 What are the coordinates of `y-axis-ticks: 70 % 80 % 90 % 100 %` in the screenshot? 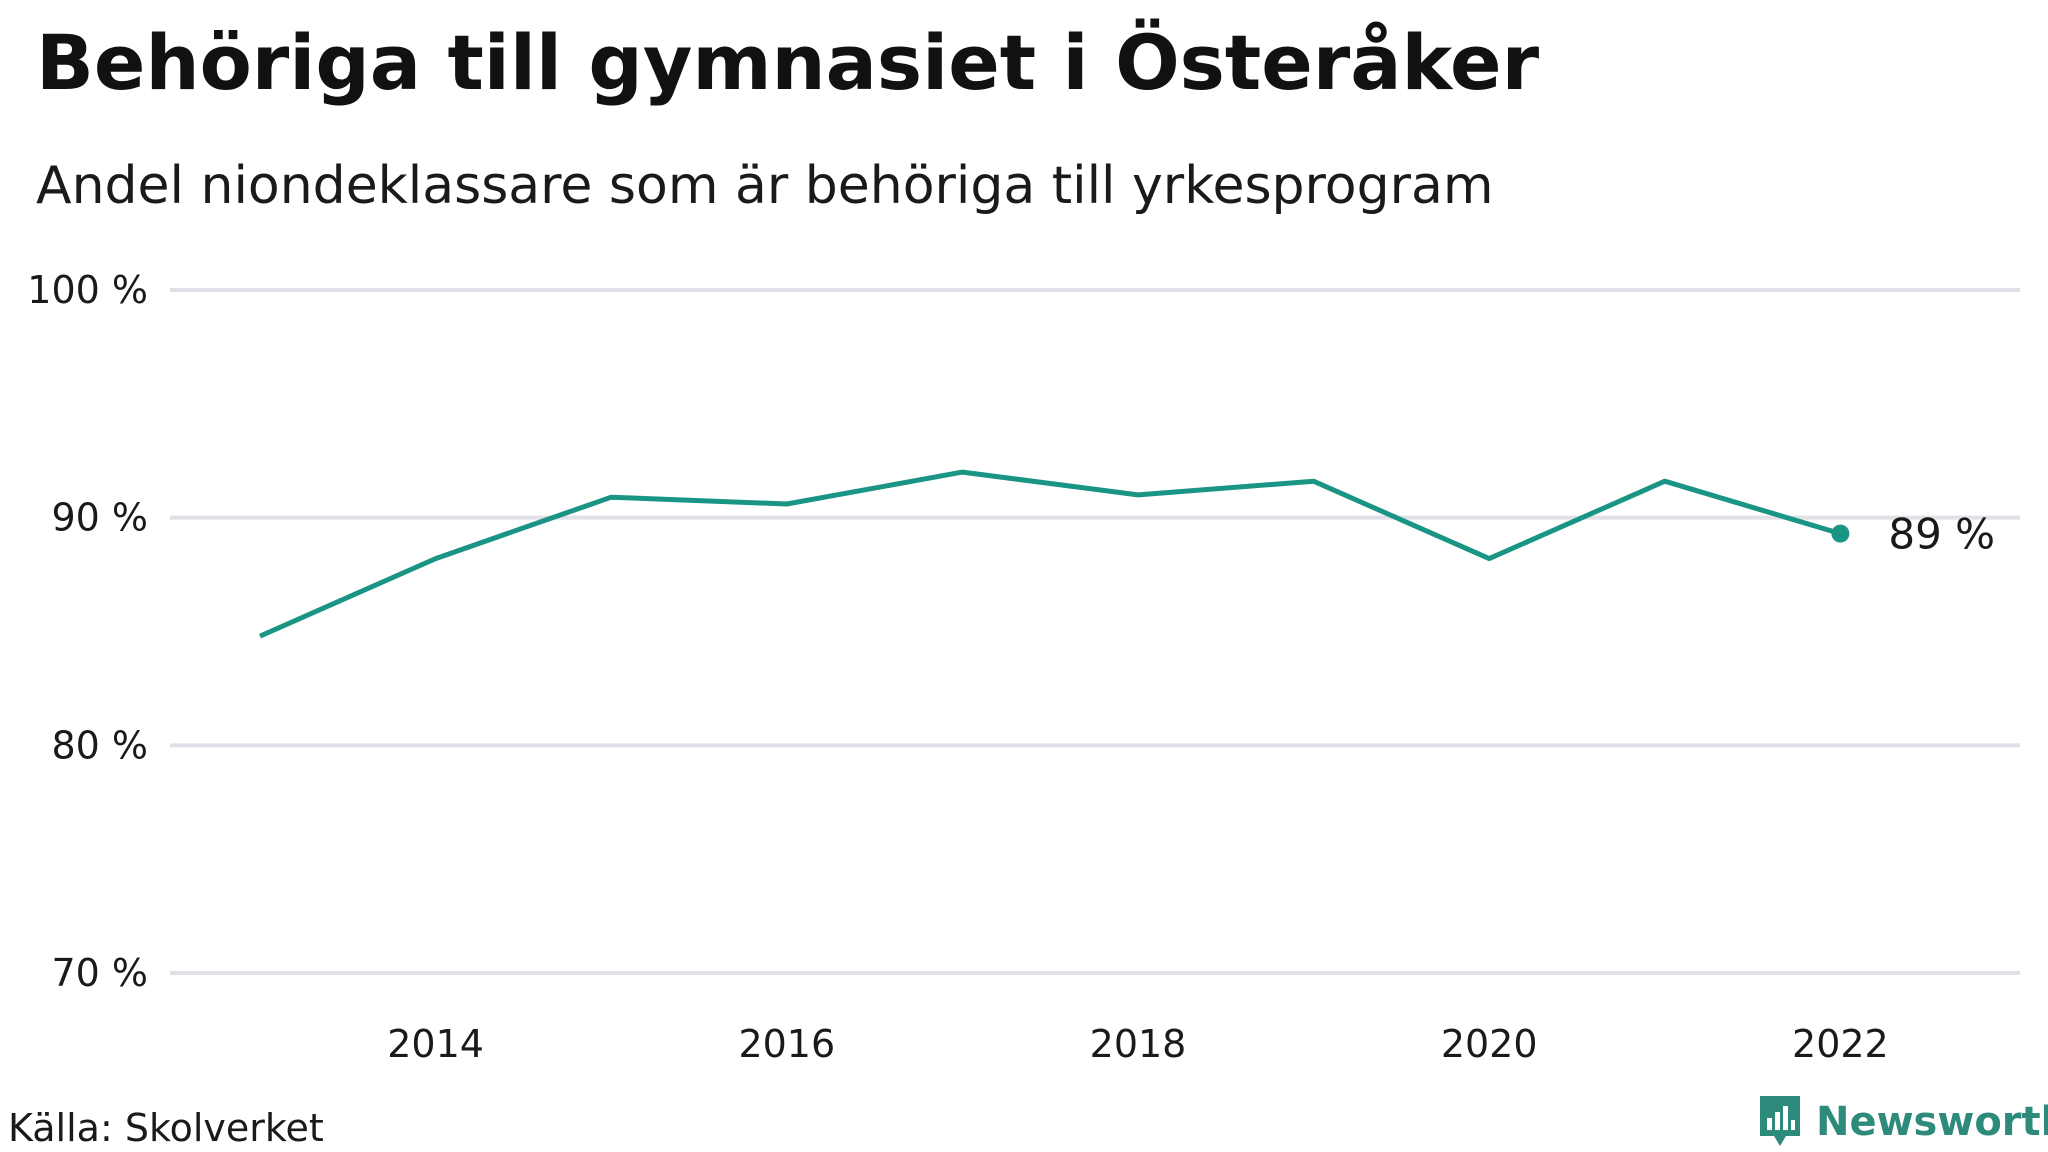 It's located at (87, 631).